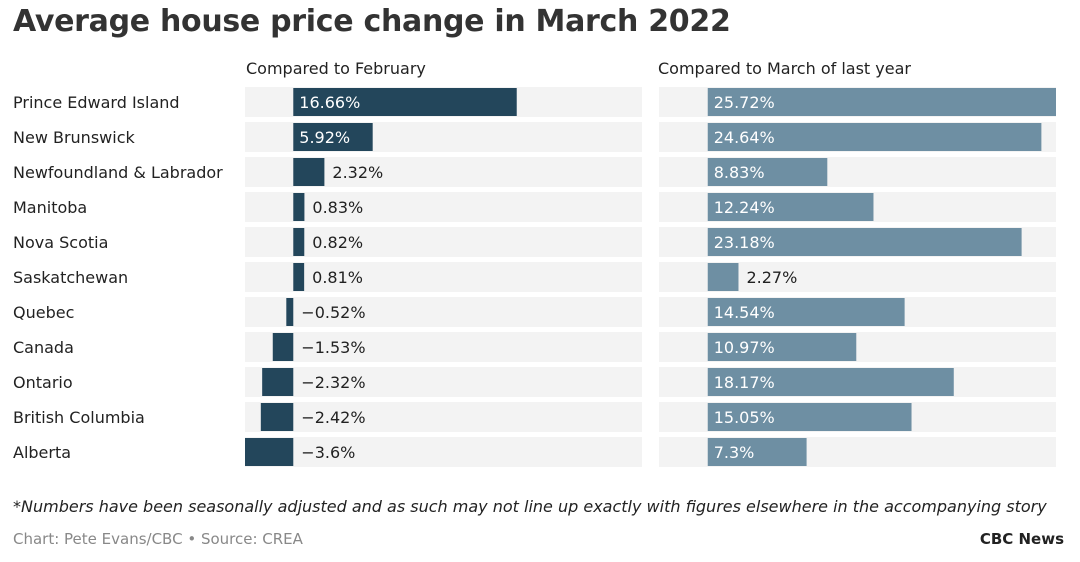  Describe the element at coordinates (333, 382) in the screenshot. I see `value-label-february: −2.32%` at that location.